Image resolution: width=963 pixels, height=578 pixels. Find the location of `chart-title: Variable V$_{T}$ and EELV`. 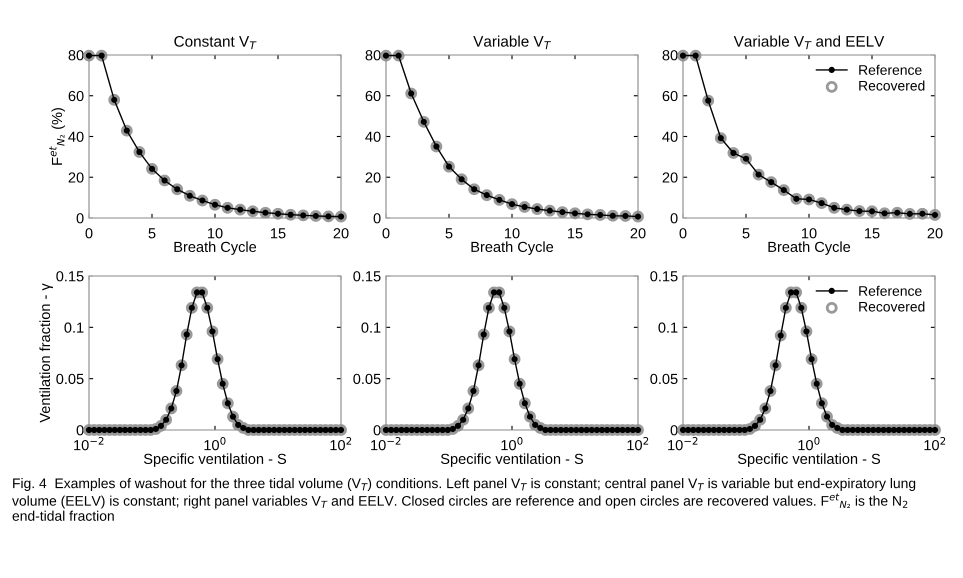

chart-title: Variable V$_{T}$ and EELV is located at coordinates (809, 43).